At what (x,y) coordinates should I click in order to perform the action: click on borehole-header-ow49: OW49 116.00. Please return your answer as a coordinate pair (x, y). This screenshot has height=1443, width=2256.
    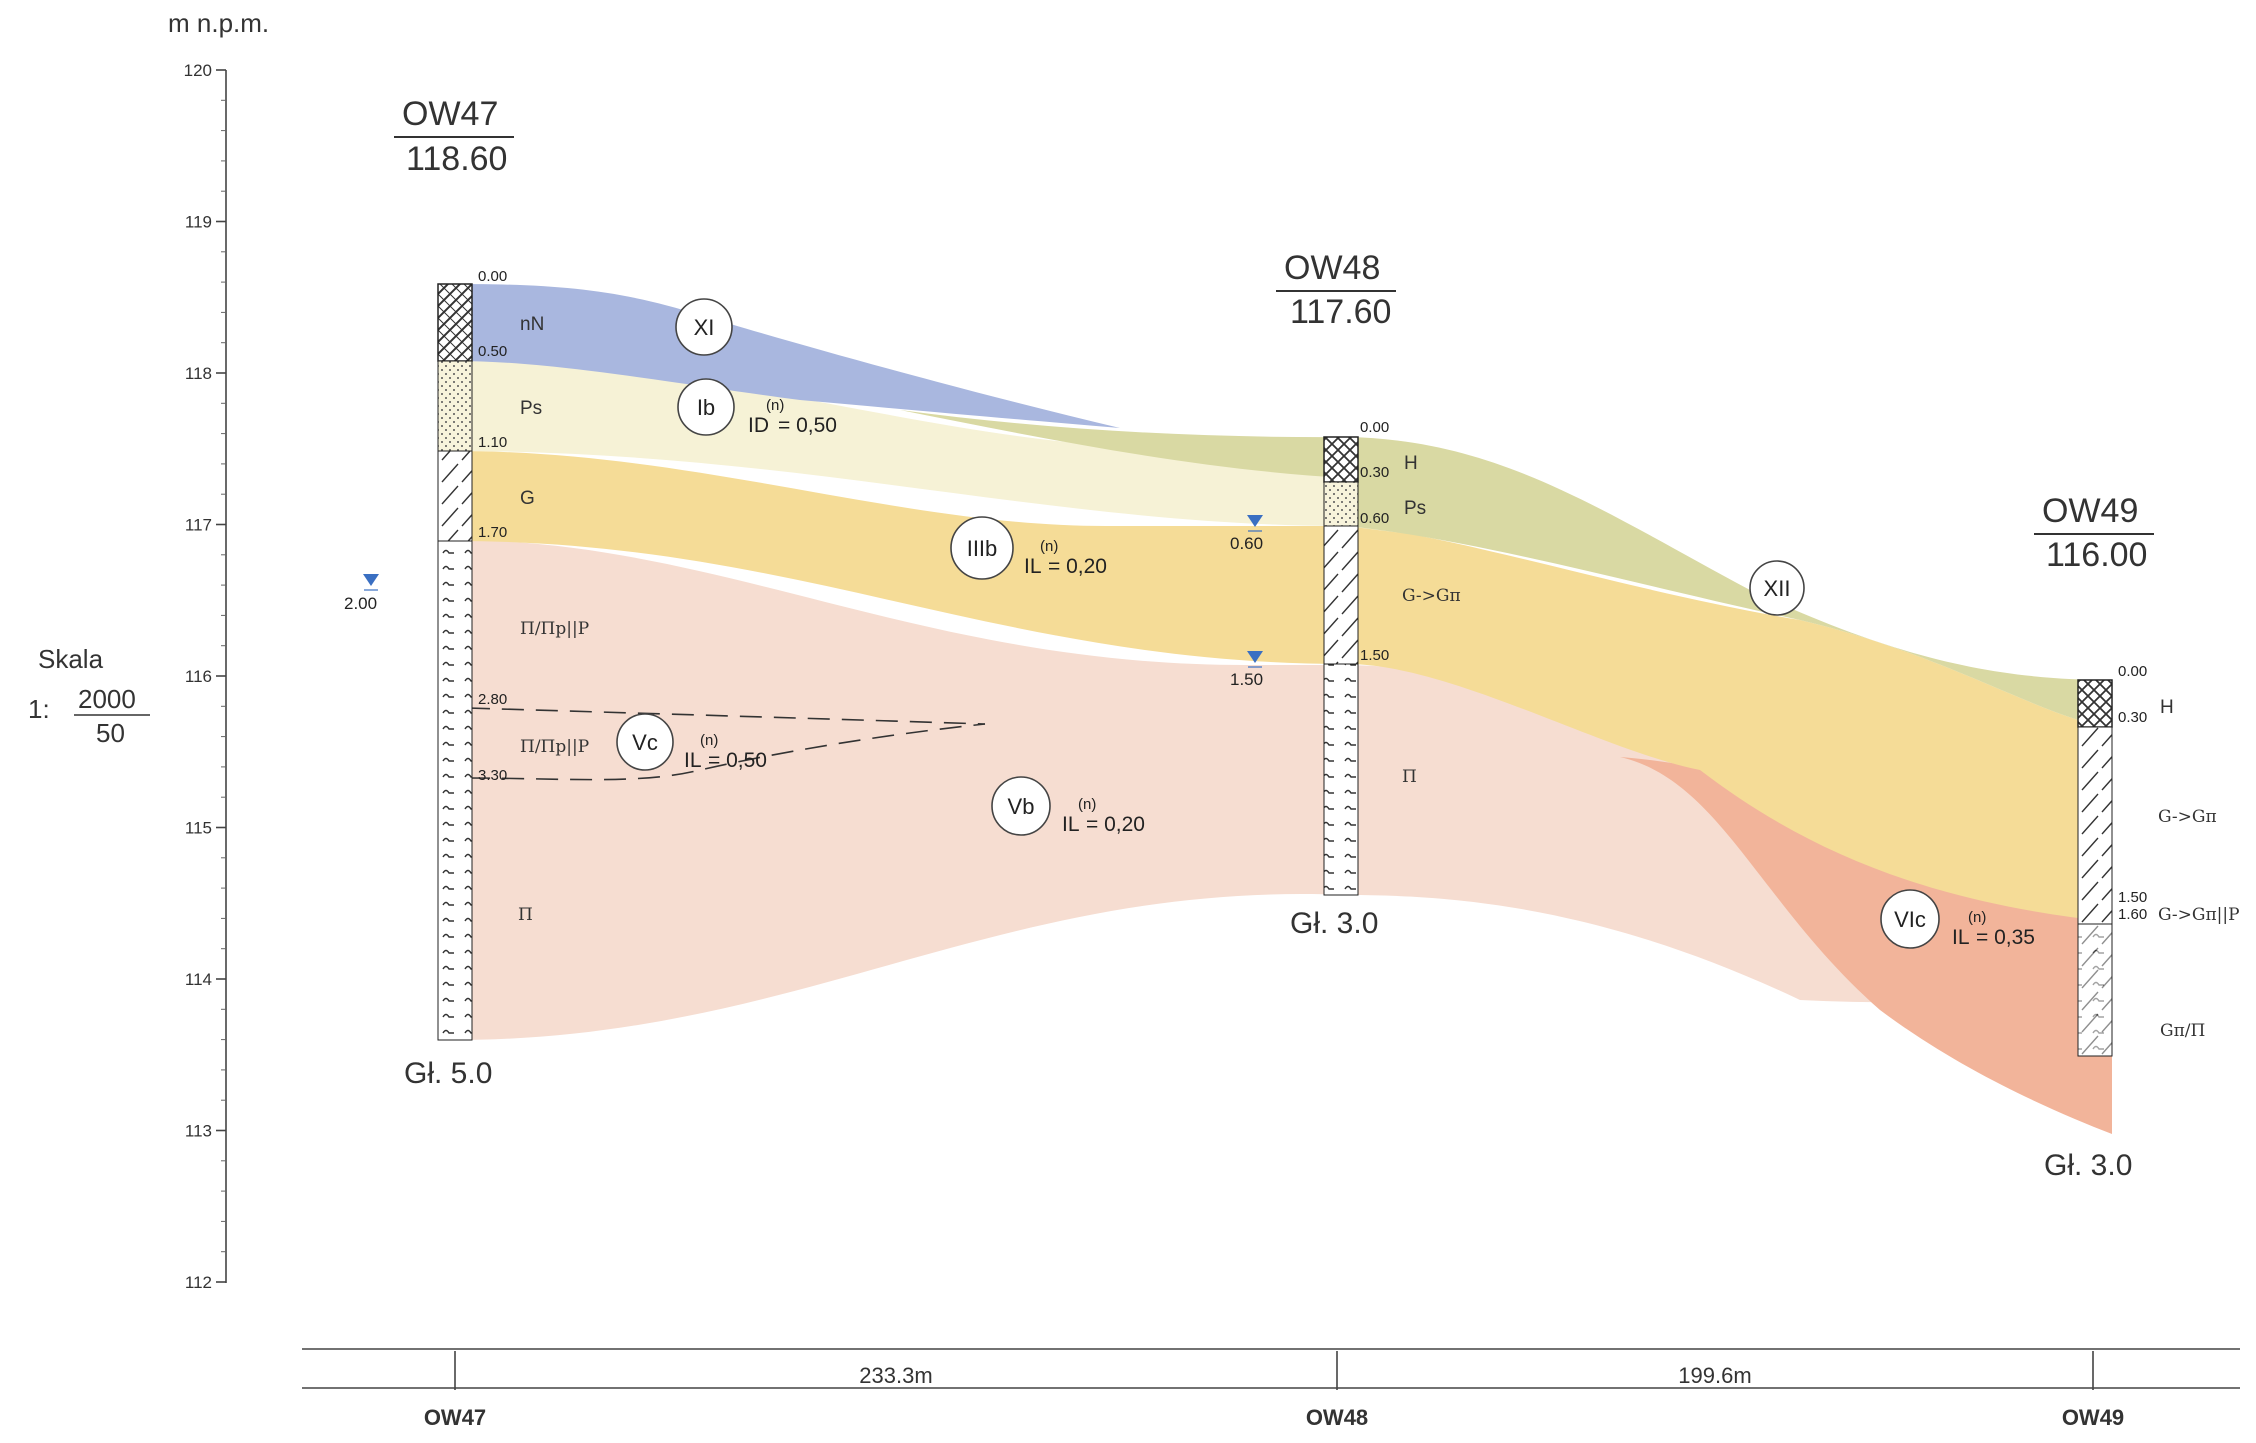
    Looking at the image, I should click on (2094, 533).